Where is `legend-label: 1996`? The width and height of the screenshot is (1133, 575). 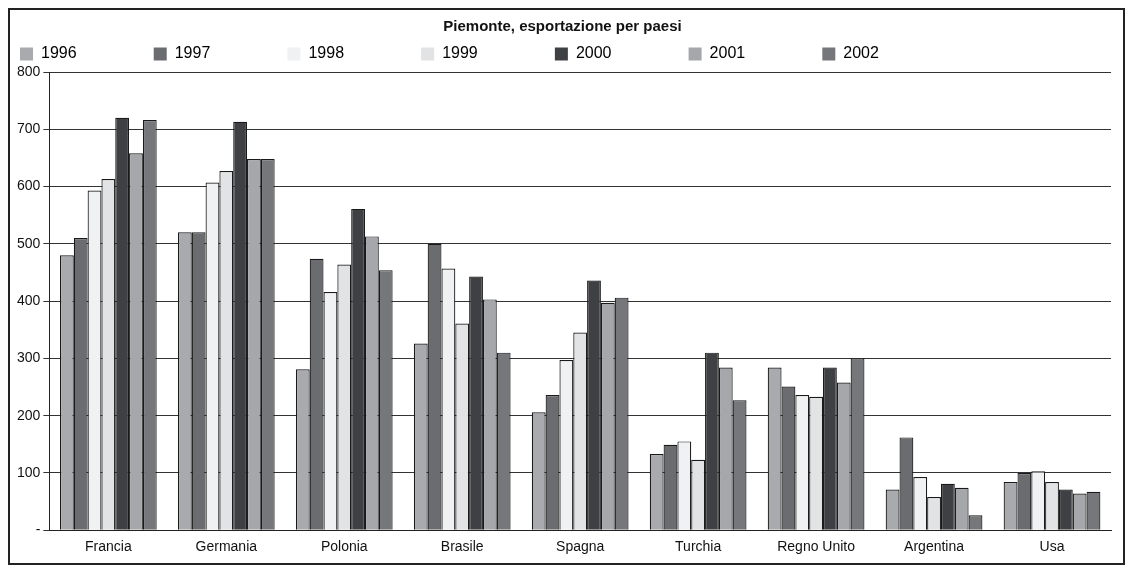
legend-label: 1996 is located at coordinates (94, 53).